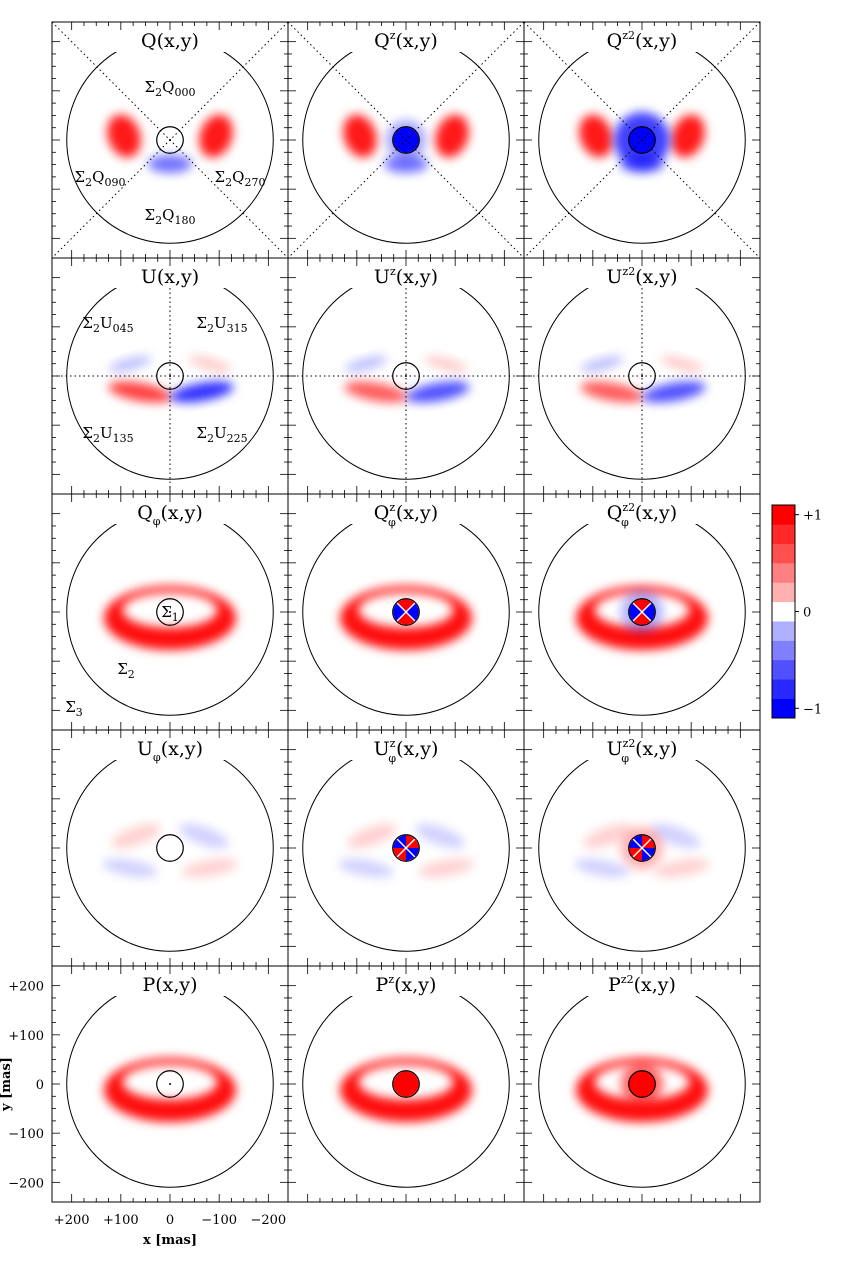 The width and height of the screenshot is (848, 1263). I want to click on panel-title: Qz2(x,y), so click(642, 40).